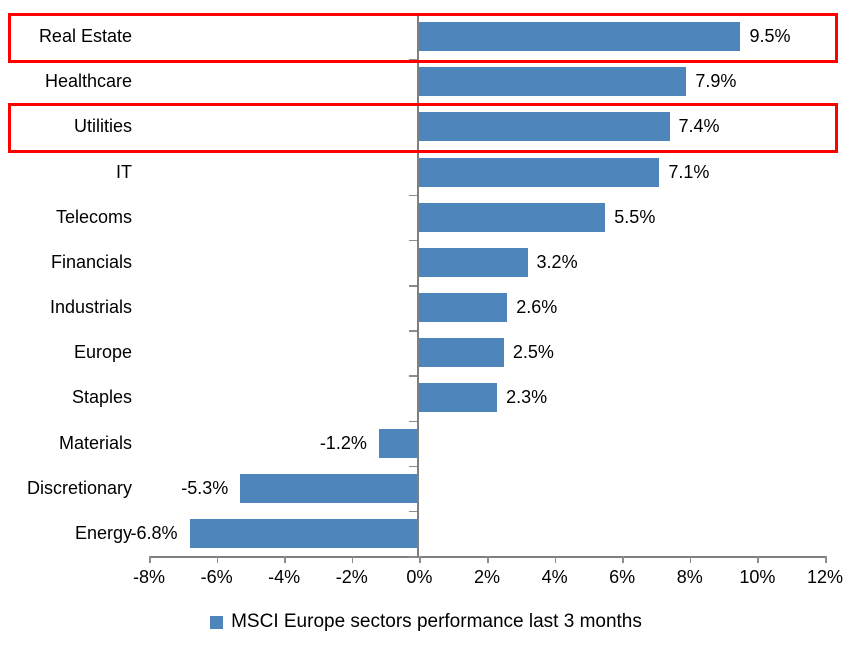 This screenshot has width=852, height=651. I want to click on category-label-discretionary: Discretionary, so click(79, 487).